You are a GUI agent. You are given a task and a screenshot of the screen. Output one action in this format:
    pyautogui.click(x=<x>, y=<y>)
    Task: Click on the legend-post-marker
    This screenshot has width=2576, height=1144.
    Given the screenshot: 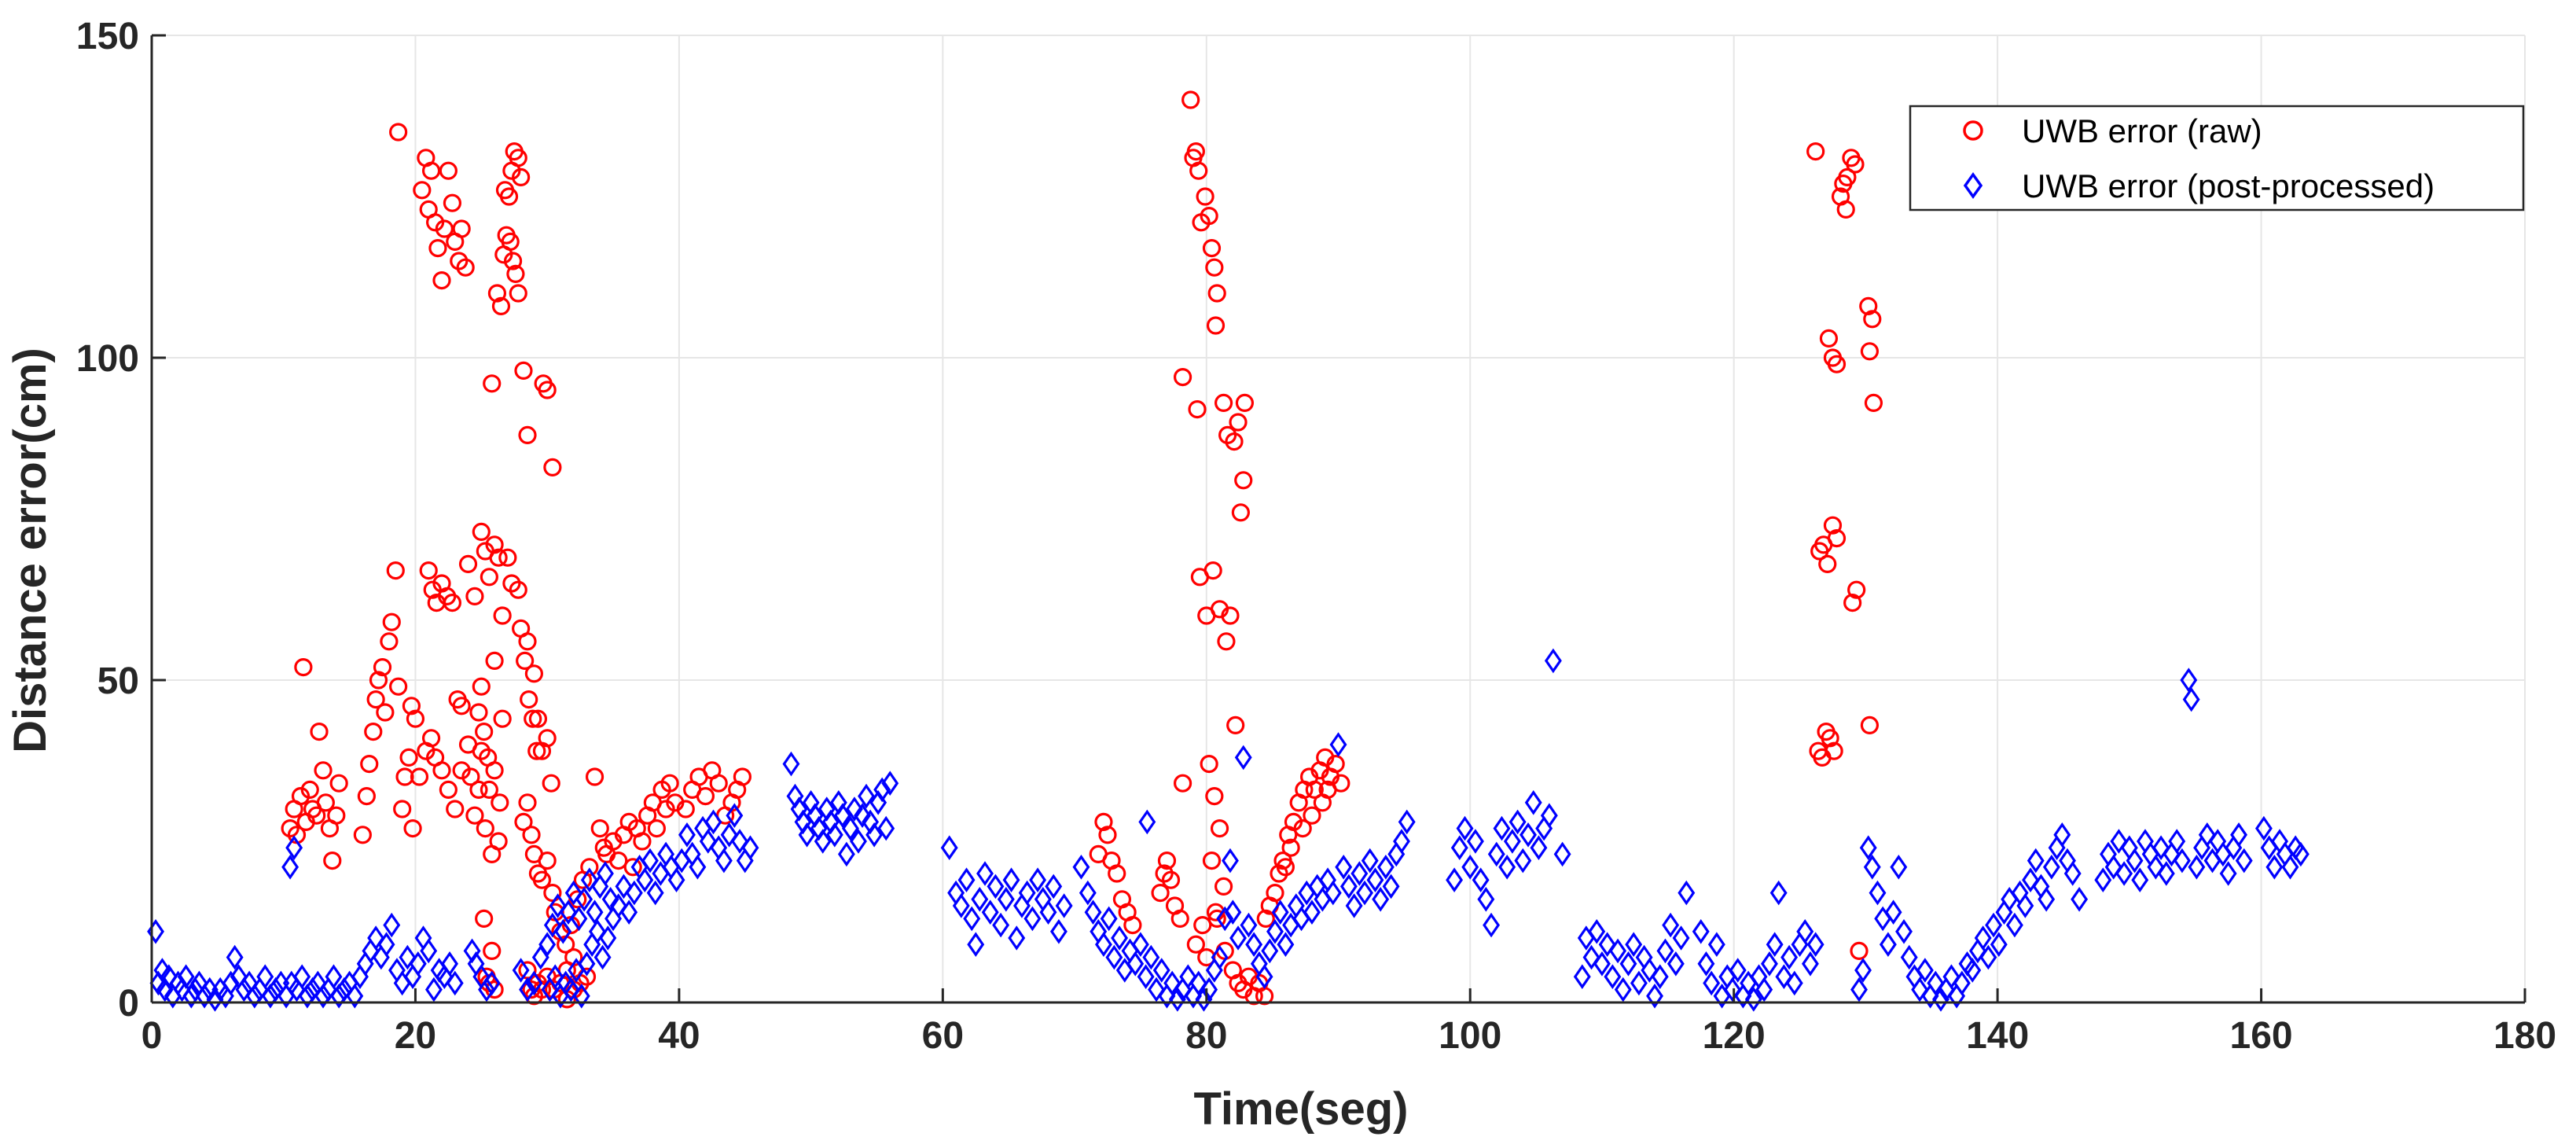 What is the action you would take?
    pyautogui.click(x=1973, y=185)
    